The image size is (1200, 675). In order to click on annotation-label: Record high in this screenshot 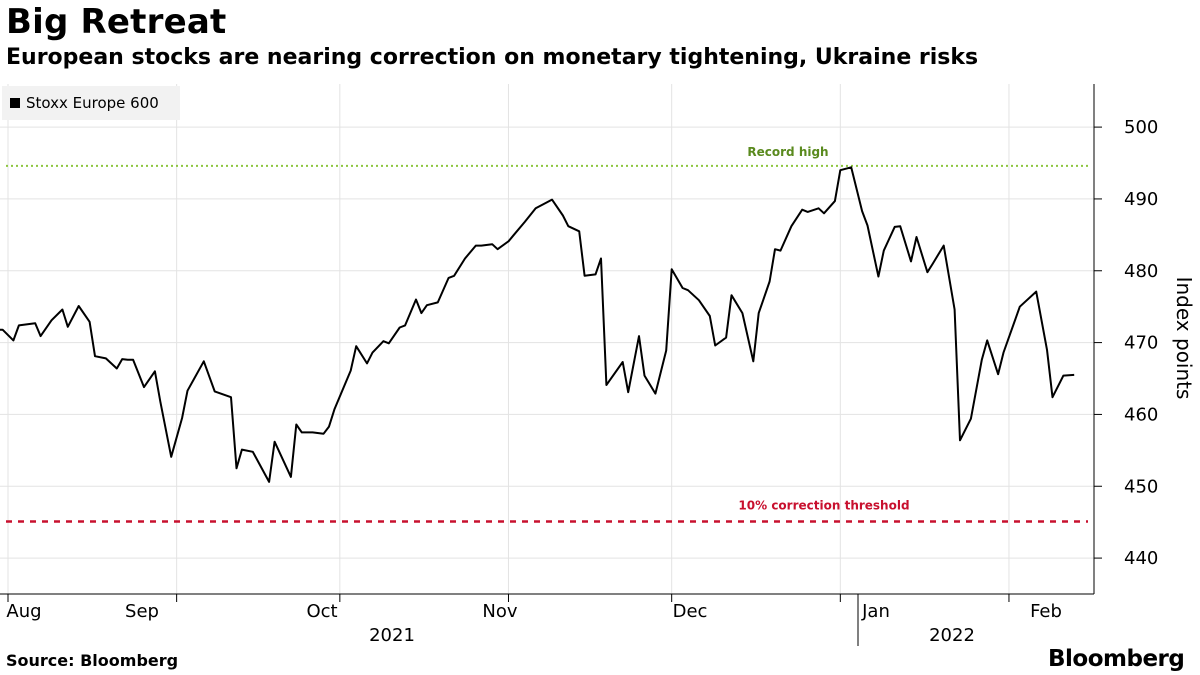, I will do `click(787, 152)`.